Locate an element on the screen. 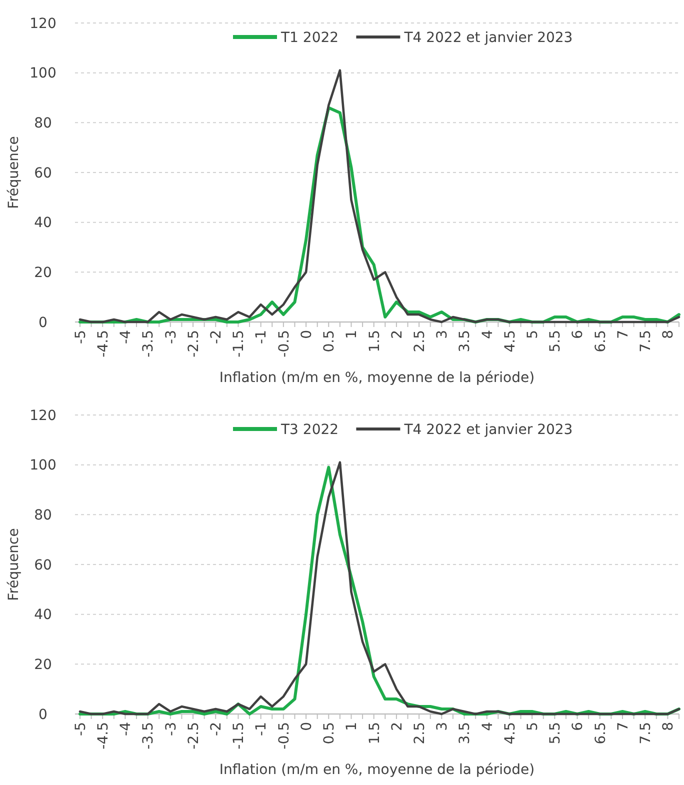 This screenshot has width=684, height=785. legend-label: T1 2022 is located at coordinates (309, 38).